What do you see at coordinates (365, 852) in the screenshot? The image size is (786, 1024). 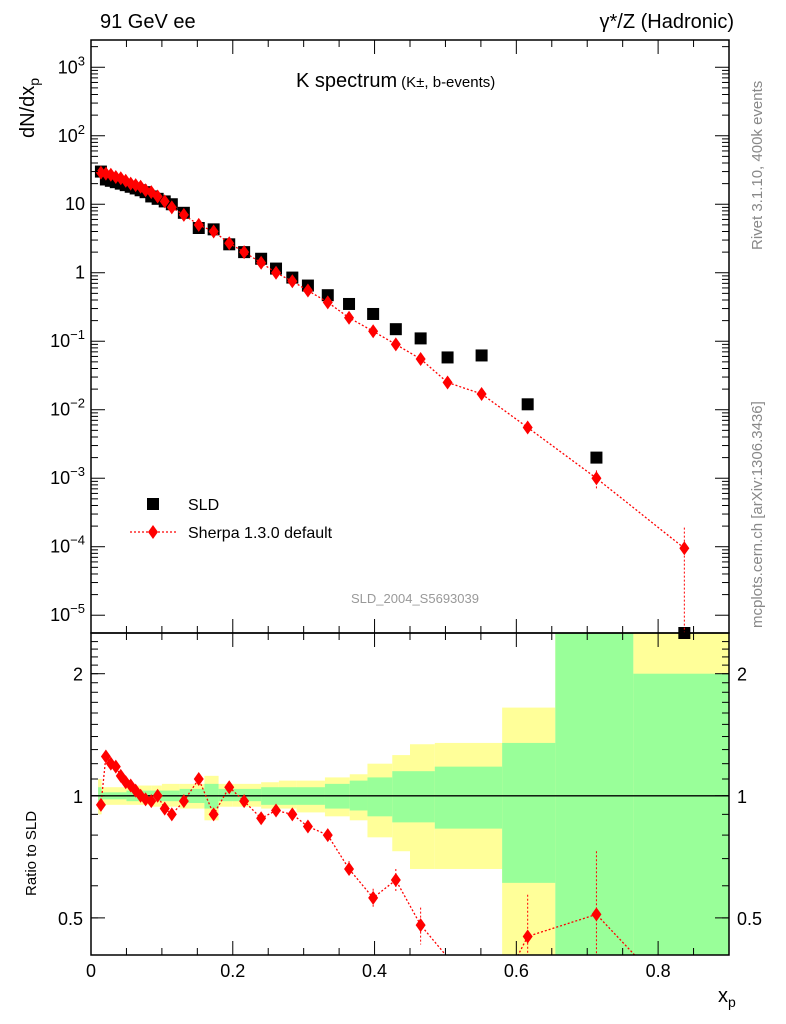 I see `ratio-marks` at bounding box center [365, 852].